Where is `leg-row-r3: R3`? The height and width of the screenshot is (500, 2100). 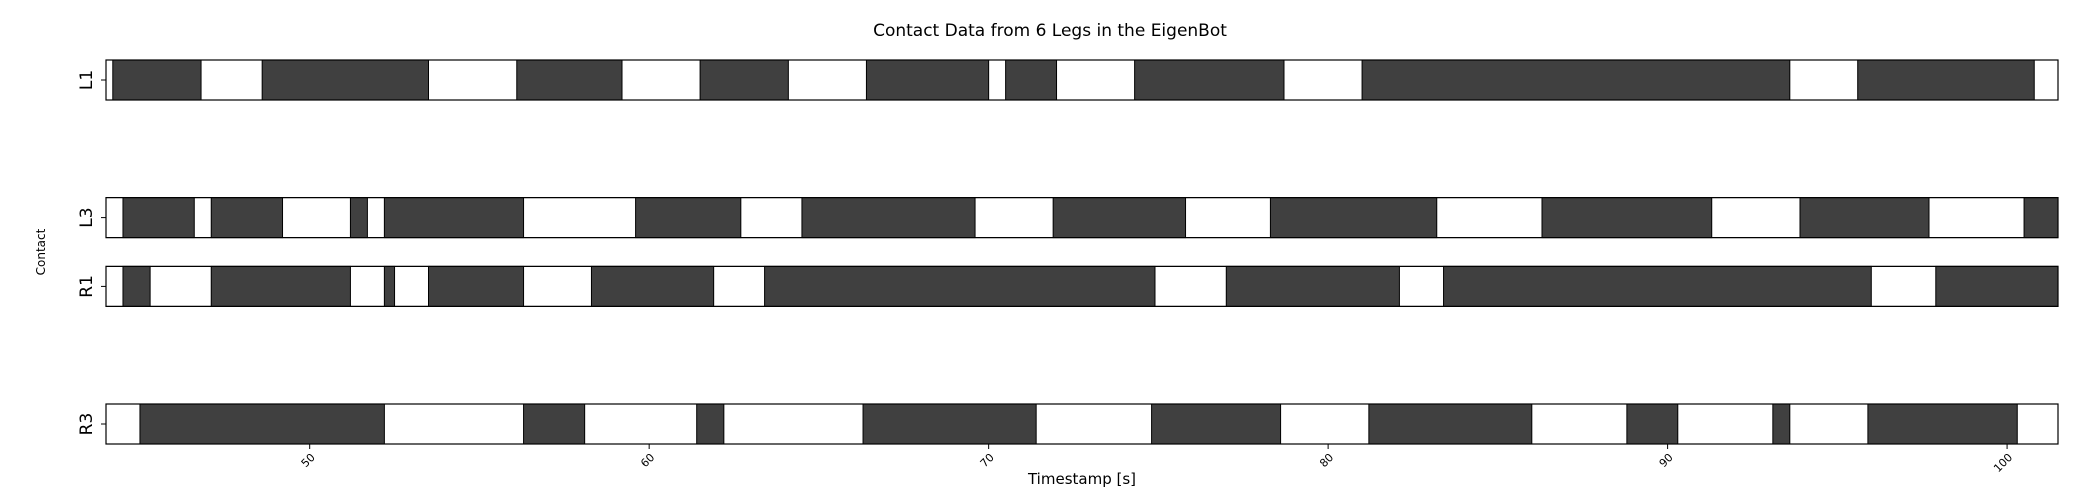
leg-row-r3: R3 is located at coordinates (1068, 424).